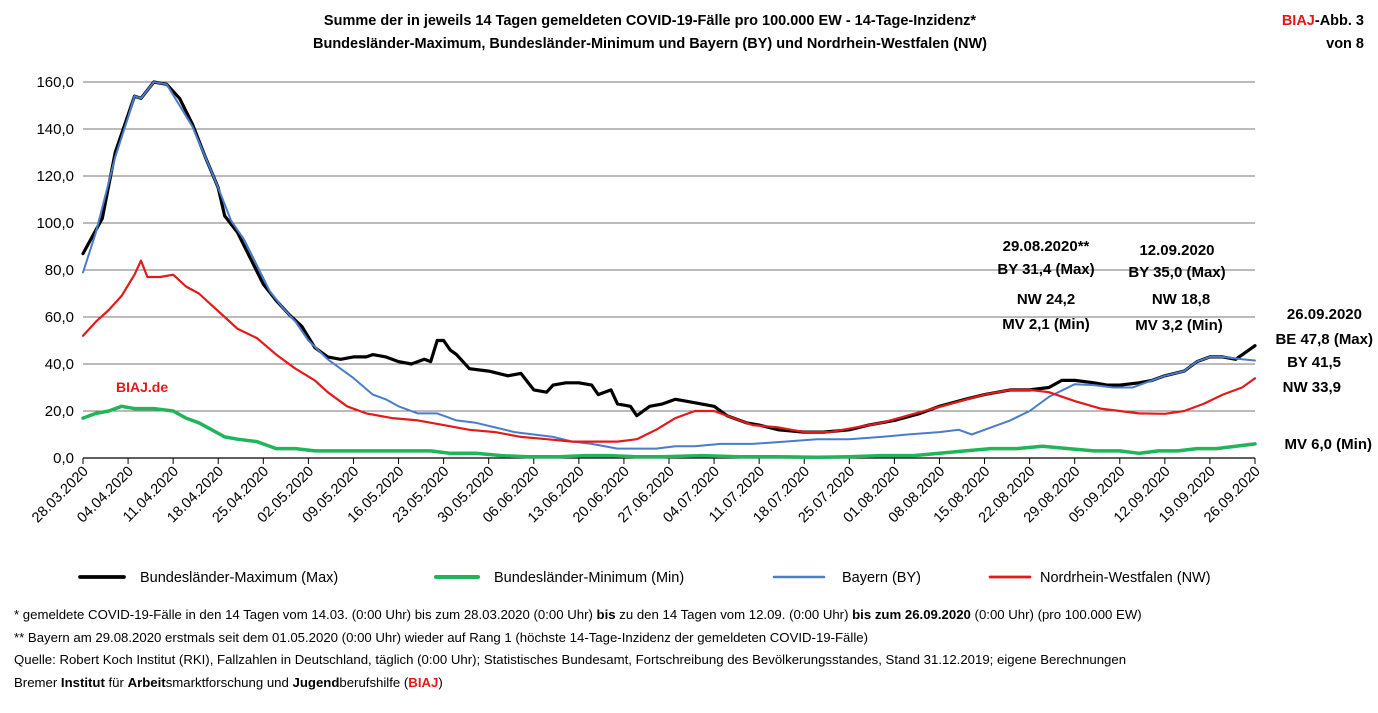  Describe the element at coordinates (55, 82) in the screenshot. I see `y-tick-label: 160,0` at that location.